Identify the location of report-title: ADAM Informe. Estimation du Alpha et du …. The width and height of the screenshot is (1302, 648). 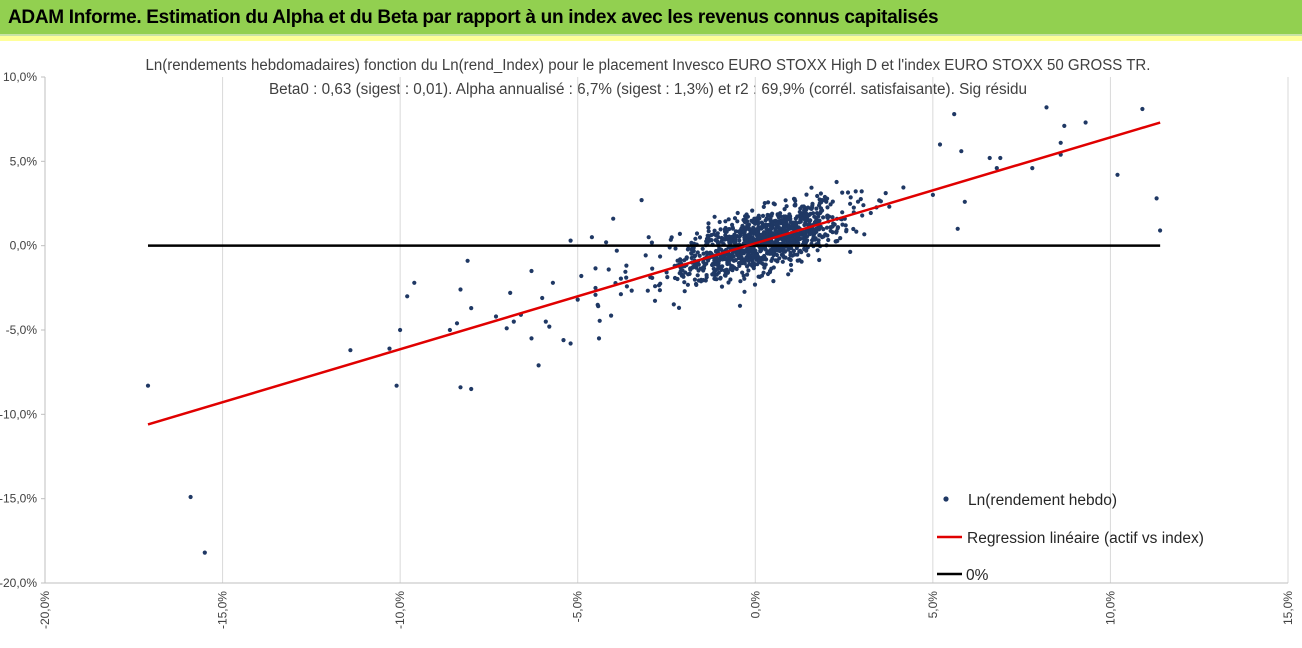
(473, 17).